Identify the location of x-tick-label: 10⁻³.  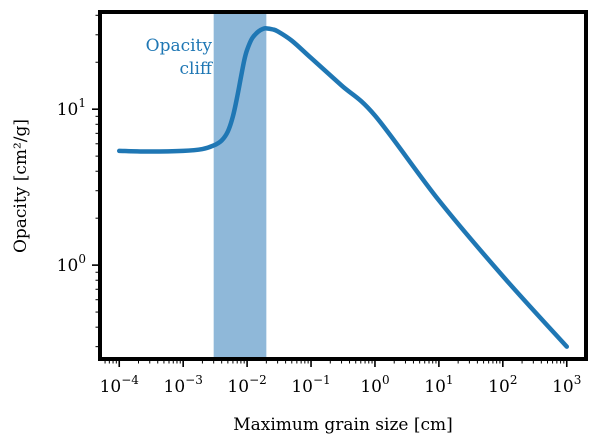
(183, 385).